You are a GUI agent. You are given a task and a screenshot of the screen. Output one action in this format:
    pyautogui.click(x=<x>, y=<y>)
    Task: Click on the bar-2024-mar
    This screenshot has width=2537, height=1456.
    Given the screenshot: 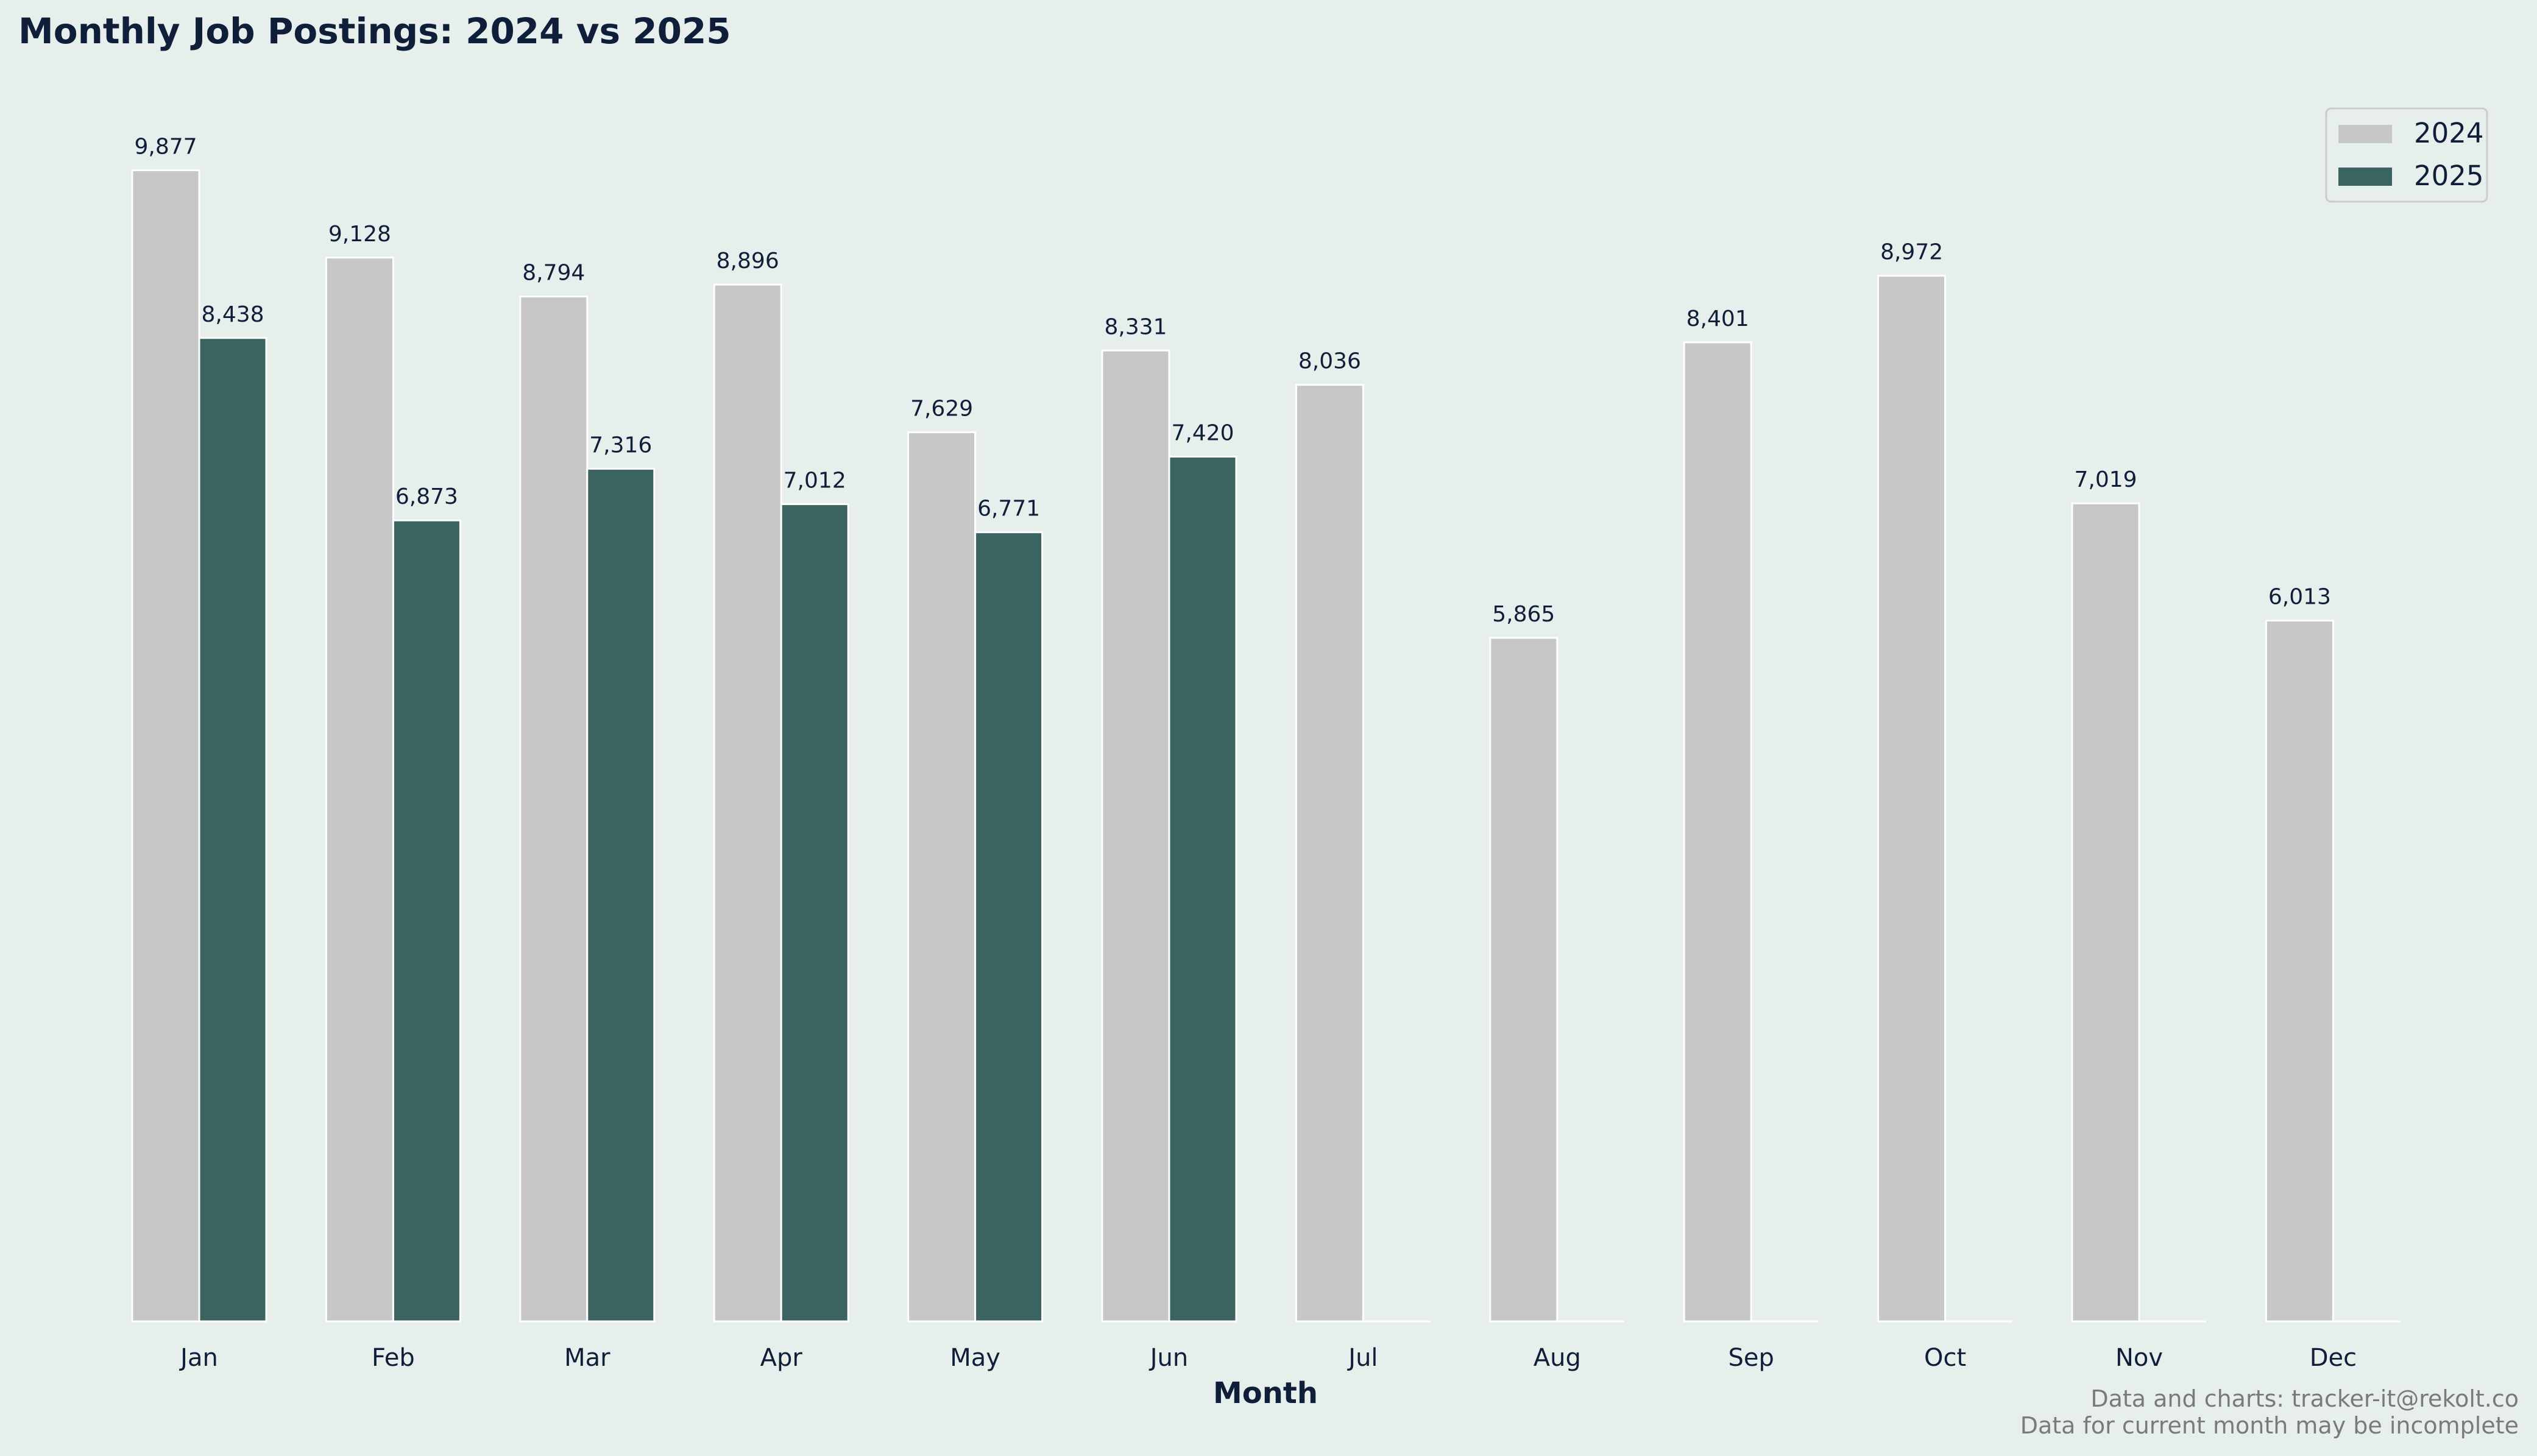 What is the action you would take?
    pyautogui.click(x=554, y=809)
    